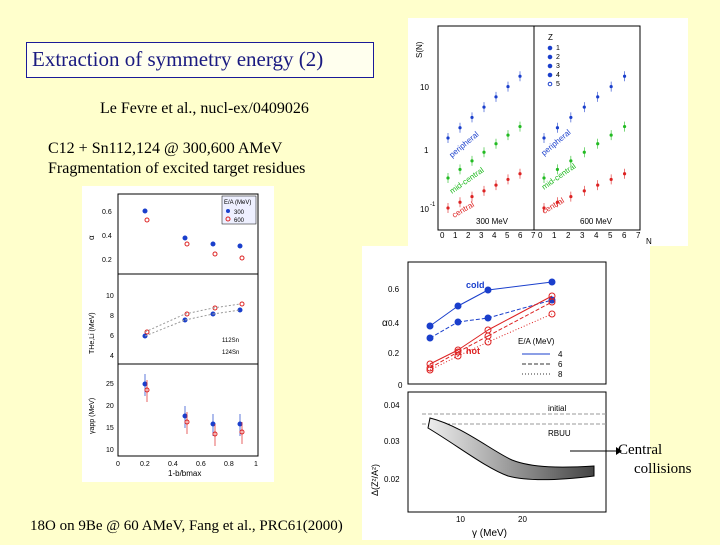 The height and width of the screenshot is (545, 720). What do you see at coordinates (204, 108) in the screenshot?
I see `reference-text: Le Fevre et al., nucl-ex/0409026` at bounding box center [204, 108].